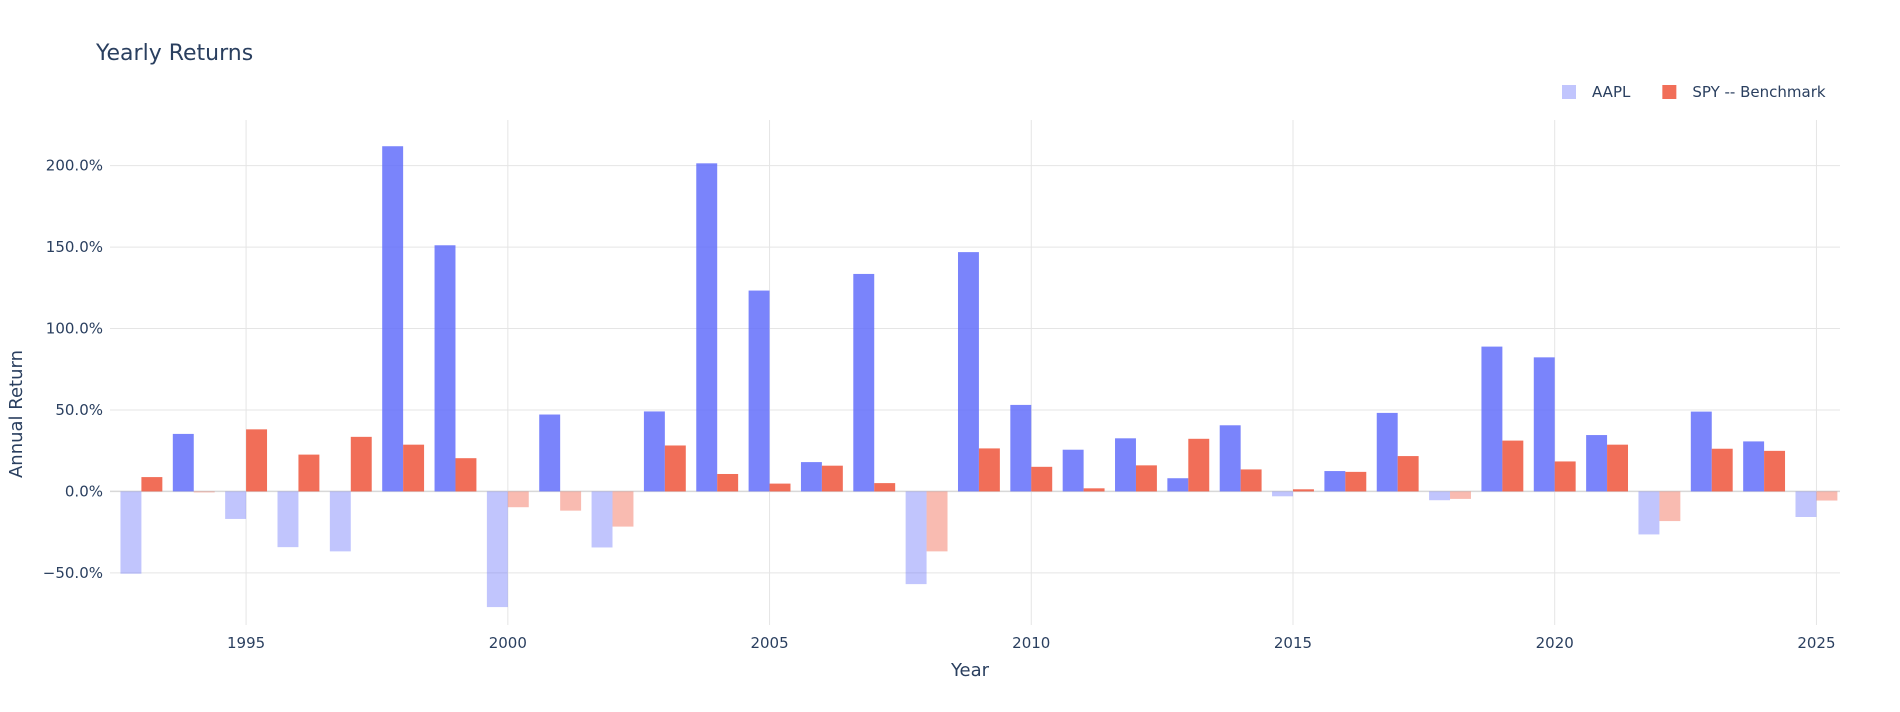 This screenshot has height=712, width=1900. I want to click on legend: AAPL SPY -- Benchmark, so click(1694, 92).